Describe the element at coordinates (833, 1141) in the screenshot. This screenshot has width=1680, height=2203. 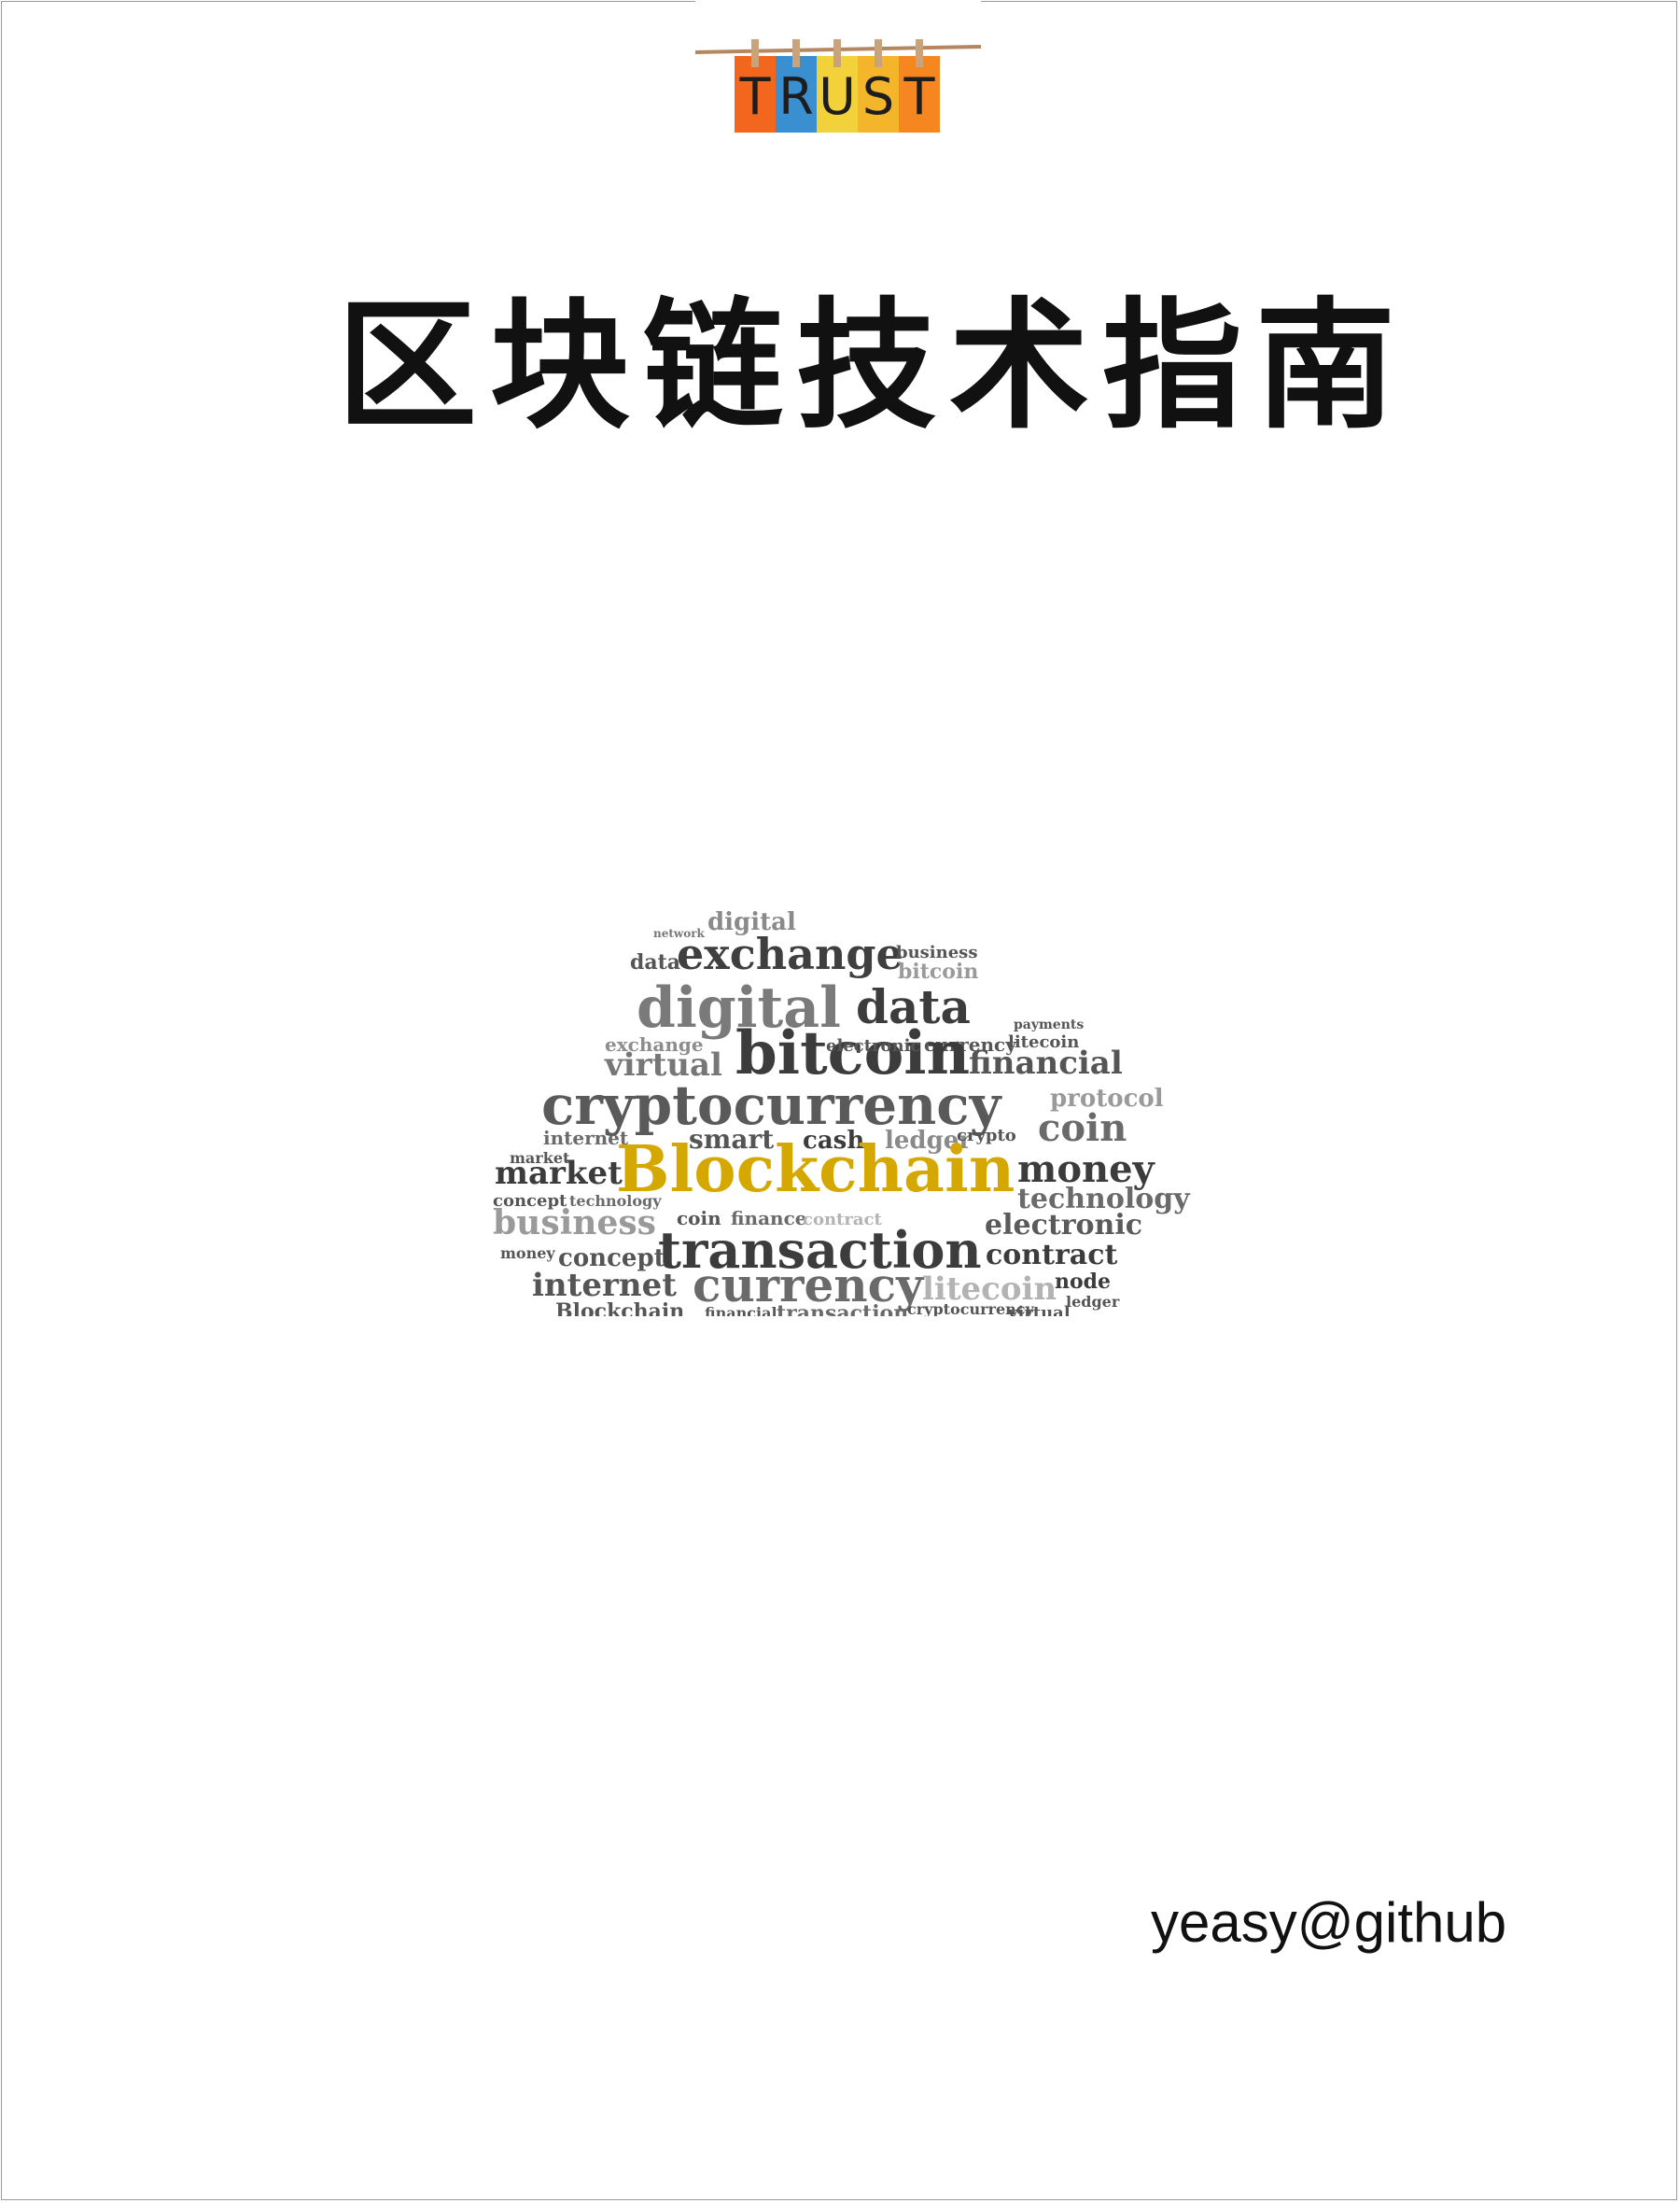
I see `cloud-word: cash` at that location.